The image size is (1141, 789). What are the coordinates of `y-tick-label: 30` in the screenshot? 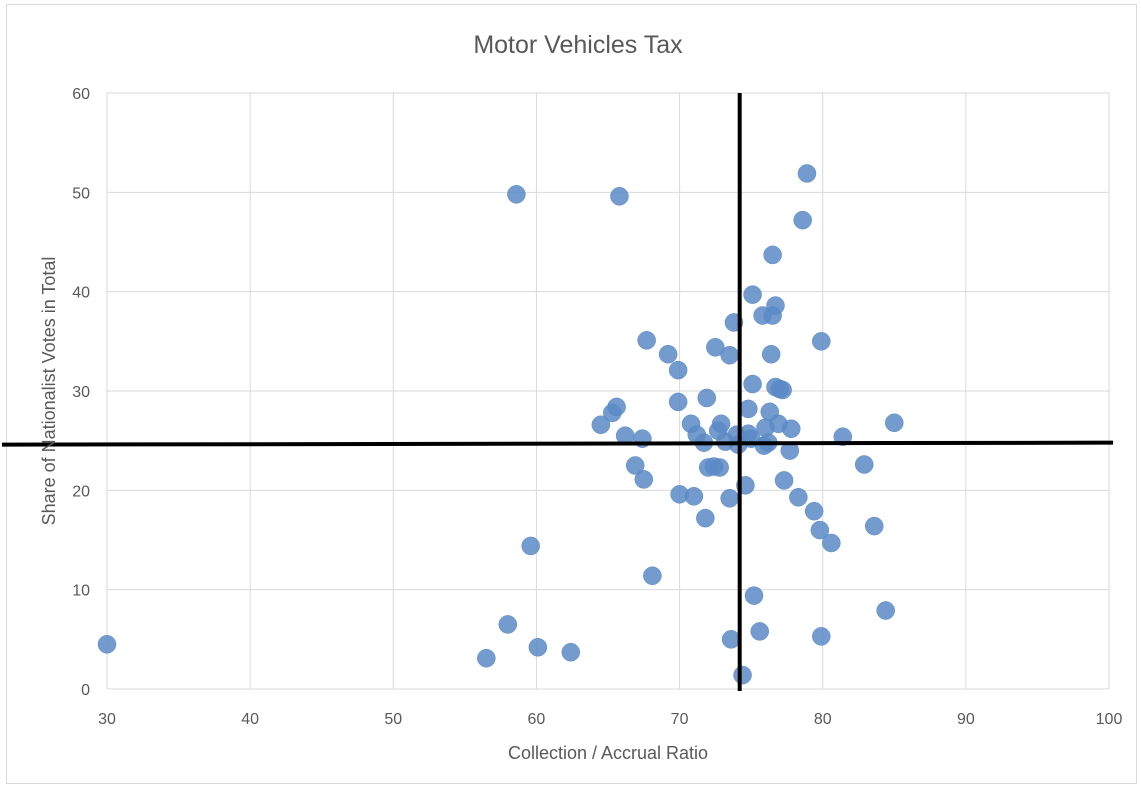 It's located at (81, 392).